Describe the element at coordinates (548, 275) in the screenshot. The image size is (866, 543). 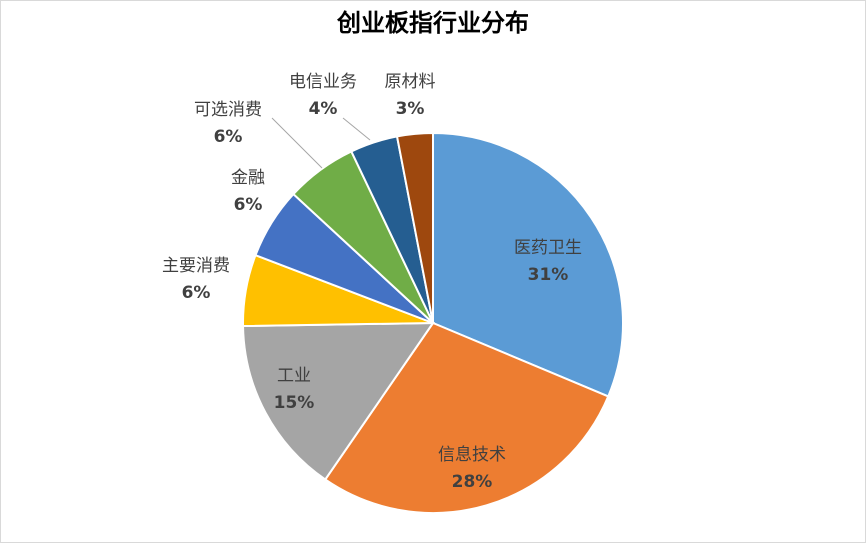
I see `slice-value-label: 31%` at that location.